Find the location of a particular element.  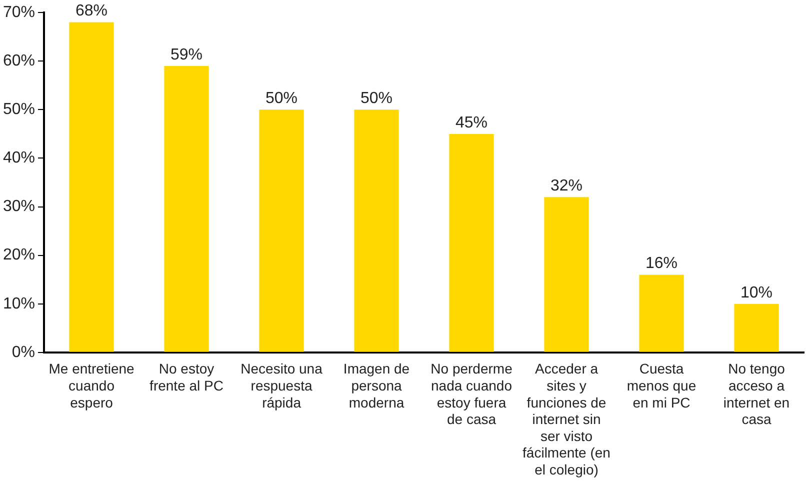

x-tick-label: Cuesta menos que en mi PC is located at coordinates (661, 385).